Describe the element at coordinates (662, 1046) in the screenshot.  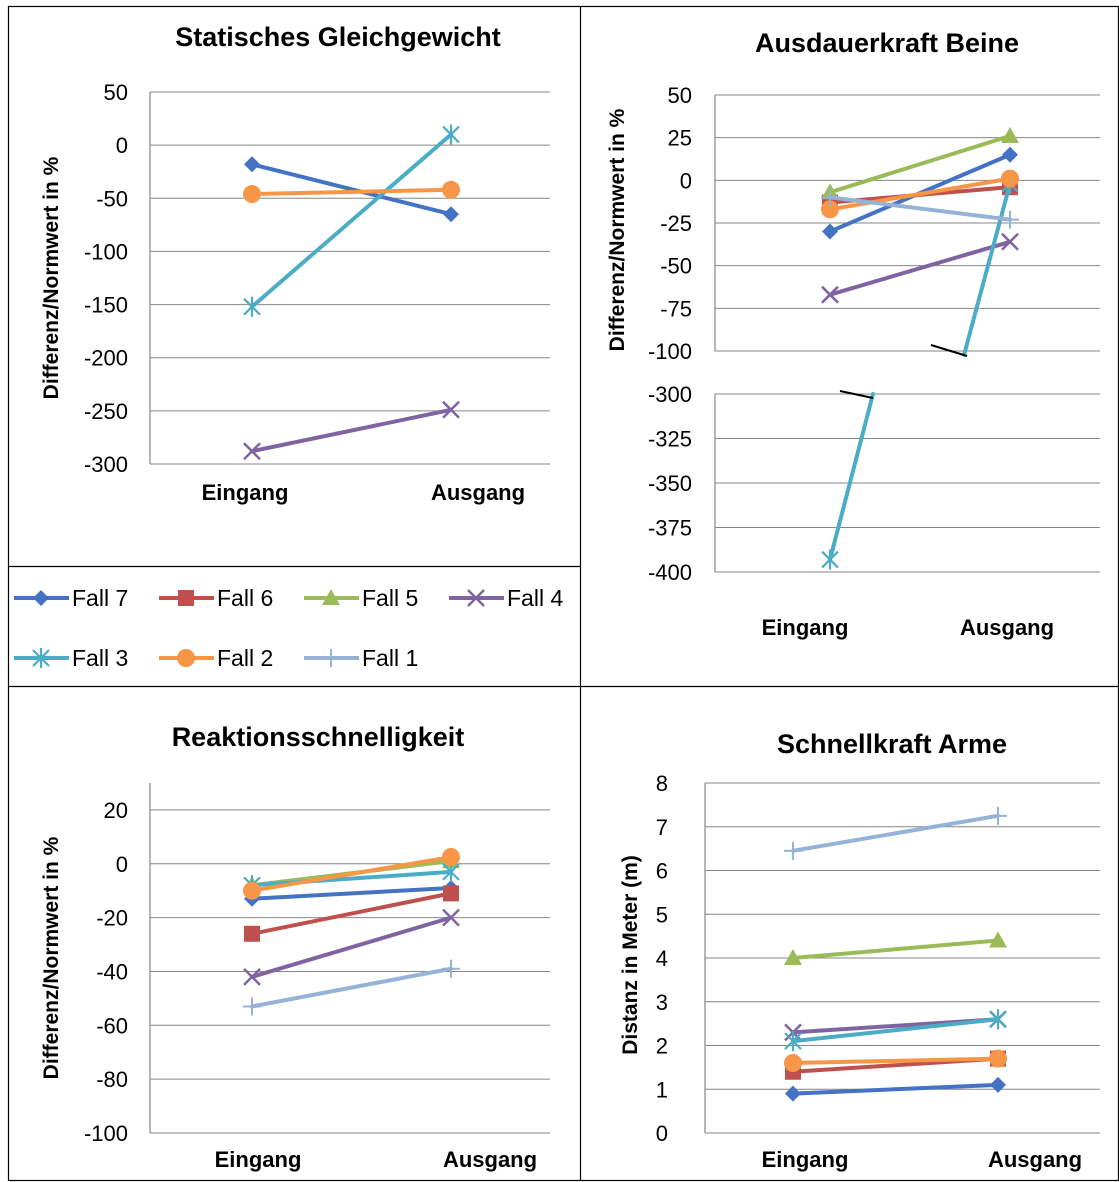
I see `y-tick-label: 2` at that location.